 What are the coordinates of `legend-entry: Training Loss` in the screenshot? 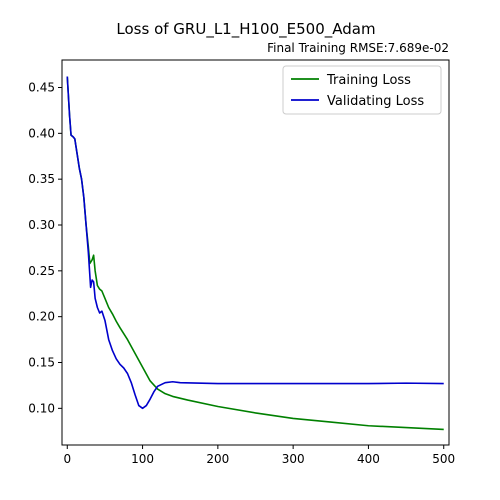 It's located at (368, 80).